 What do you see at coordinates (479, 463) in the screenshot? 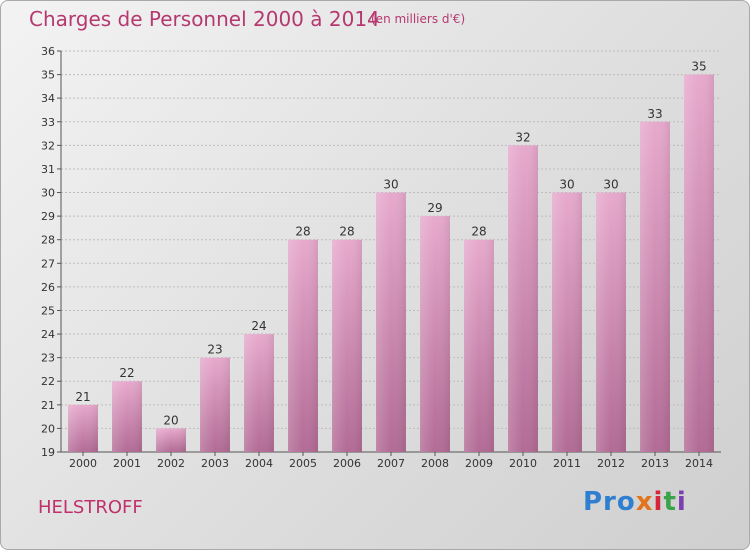
I see `x-tick-label: 2009` at bounding box center [479, 463].